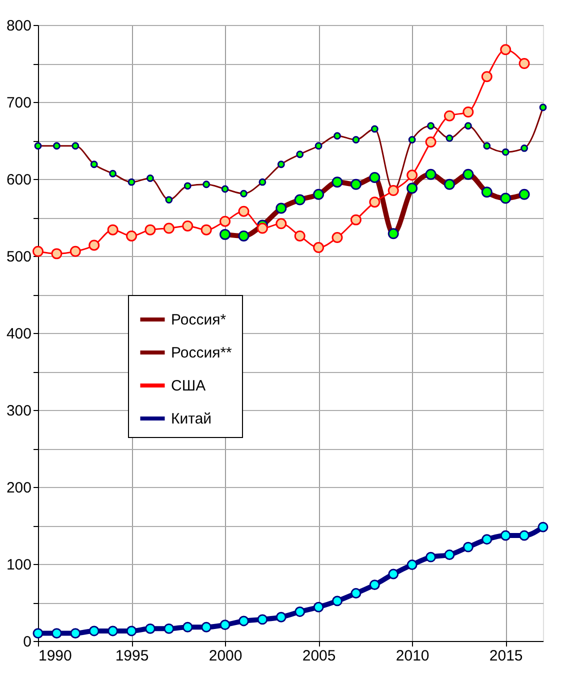 Image resolution: width=575 pixels, height=682 pixels. I want to click on legend-label: Россия**, so click(201, 353).